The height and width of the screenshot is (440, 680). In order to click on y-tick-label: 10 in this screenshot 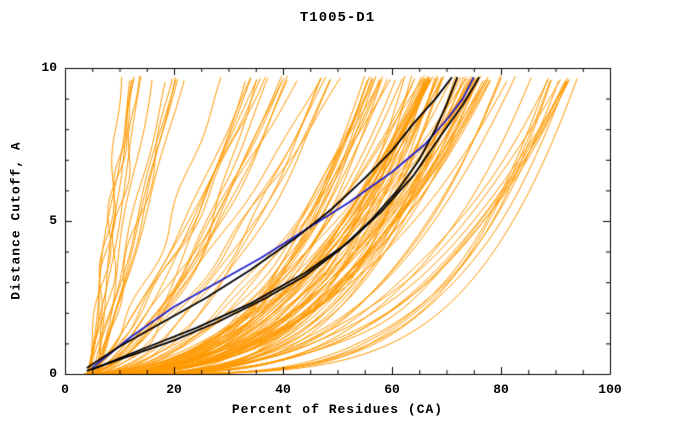, I will do `click(49, 67)`.